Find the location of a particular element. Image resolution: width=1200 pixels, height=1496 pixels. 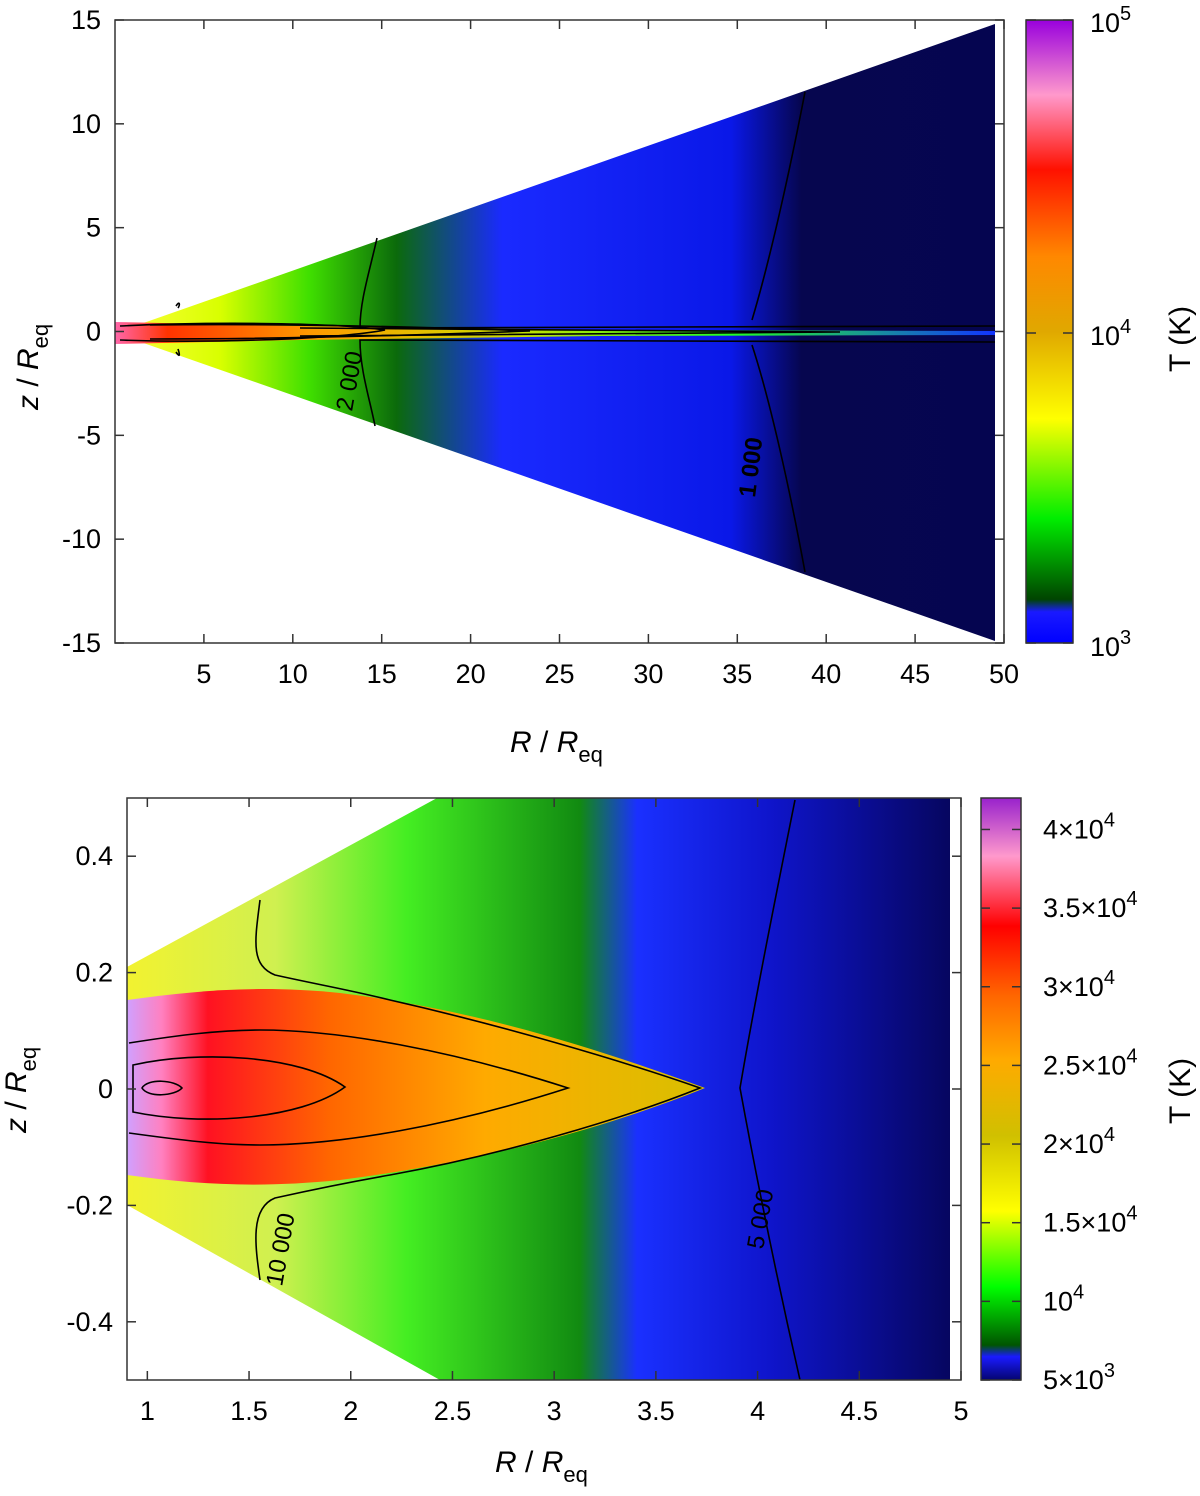

y-tick-label: 10 is located at coordinates (86, 124).